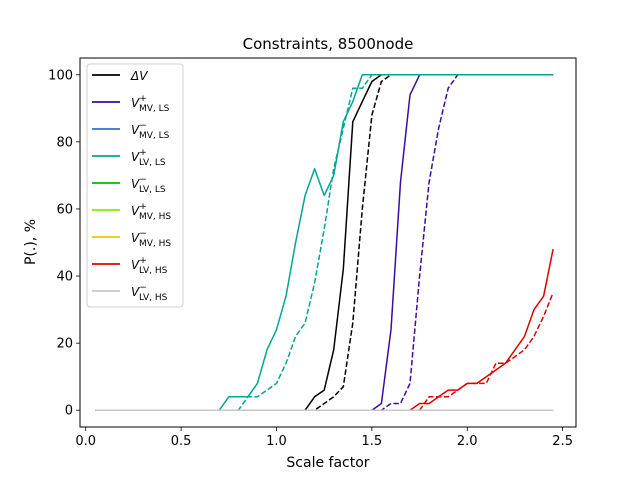 This screenshot has height=480, width=640. I want to click on legend-item-vminus-mv-ls: V− MV, LS, so click(131, 131).